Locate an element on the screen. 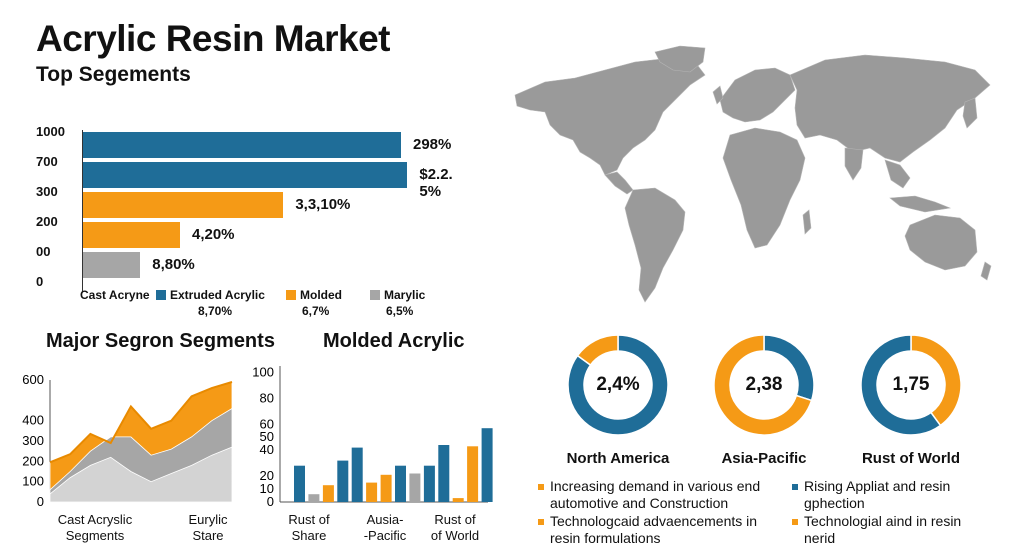 The height and width of the screenshot is (559, 1024). bar-data-label: 4,20% is located at coordinates (213, 234).